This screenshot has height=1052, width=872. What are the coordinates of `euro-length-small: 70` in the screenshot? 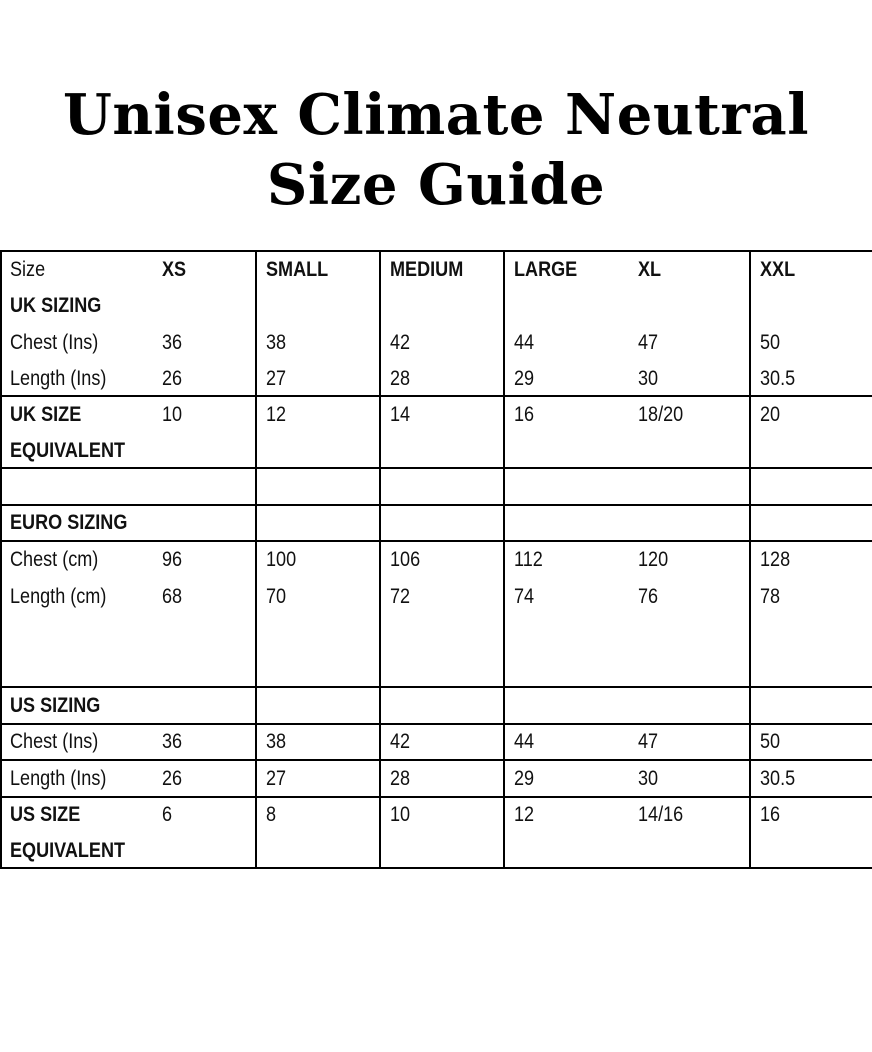 It's located at (276, 596).